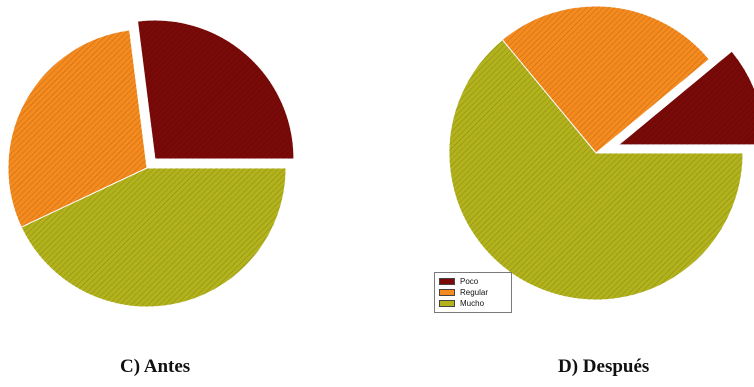  Describe the element at coordinates (447, 292) in the screenshot. I see `legend-swatch-regular` at that location.